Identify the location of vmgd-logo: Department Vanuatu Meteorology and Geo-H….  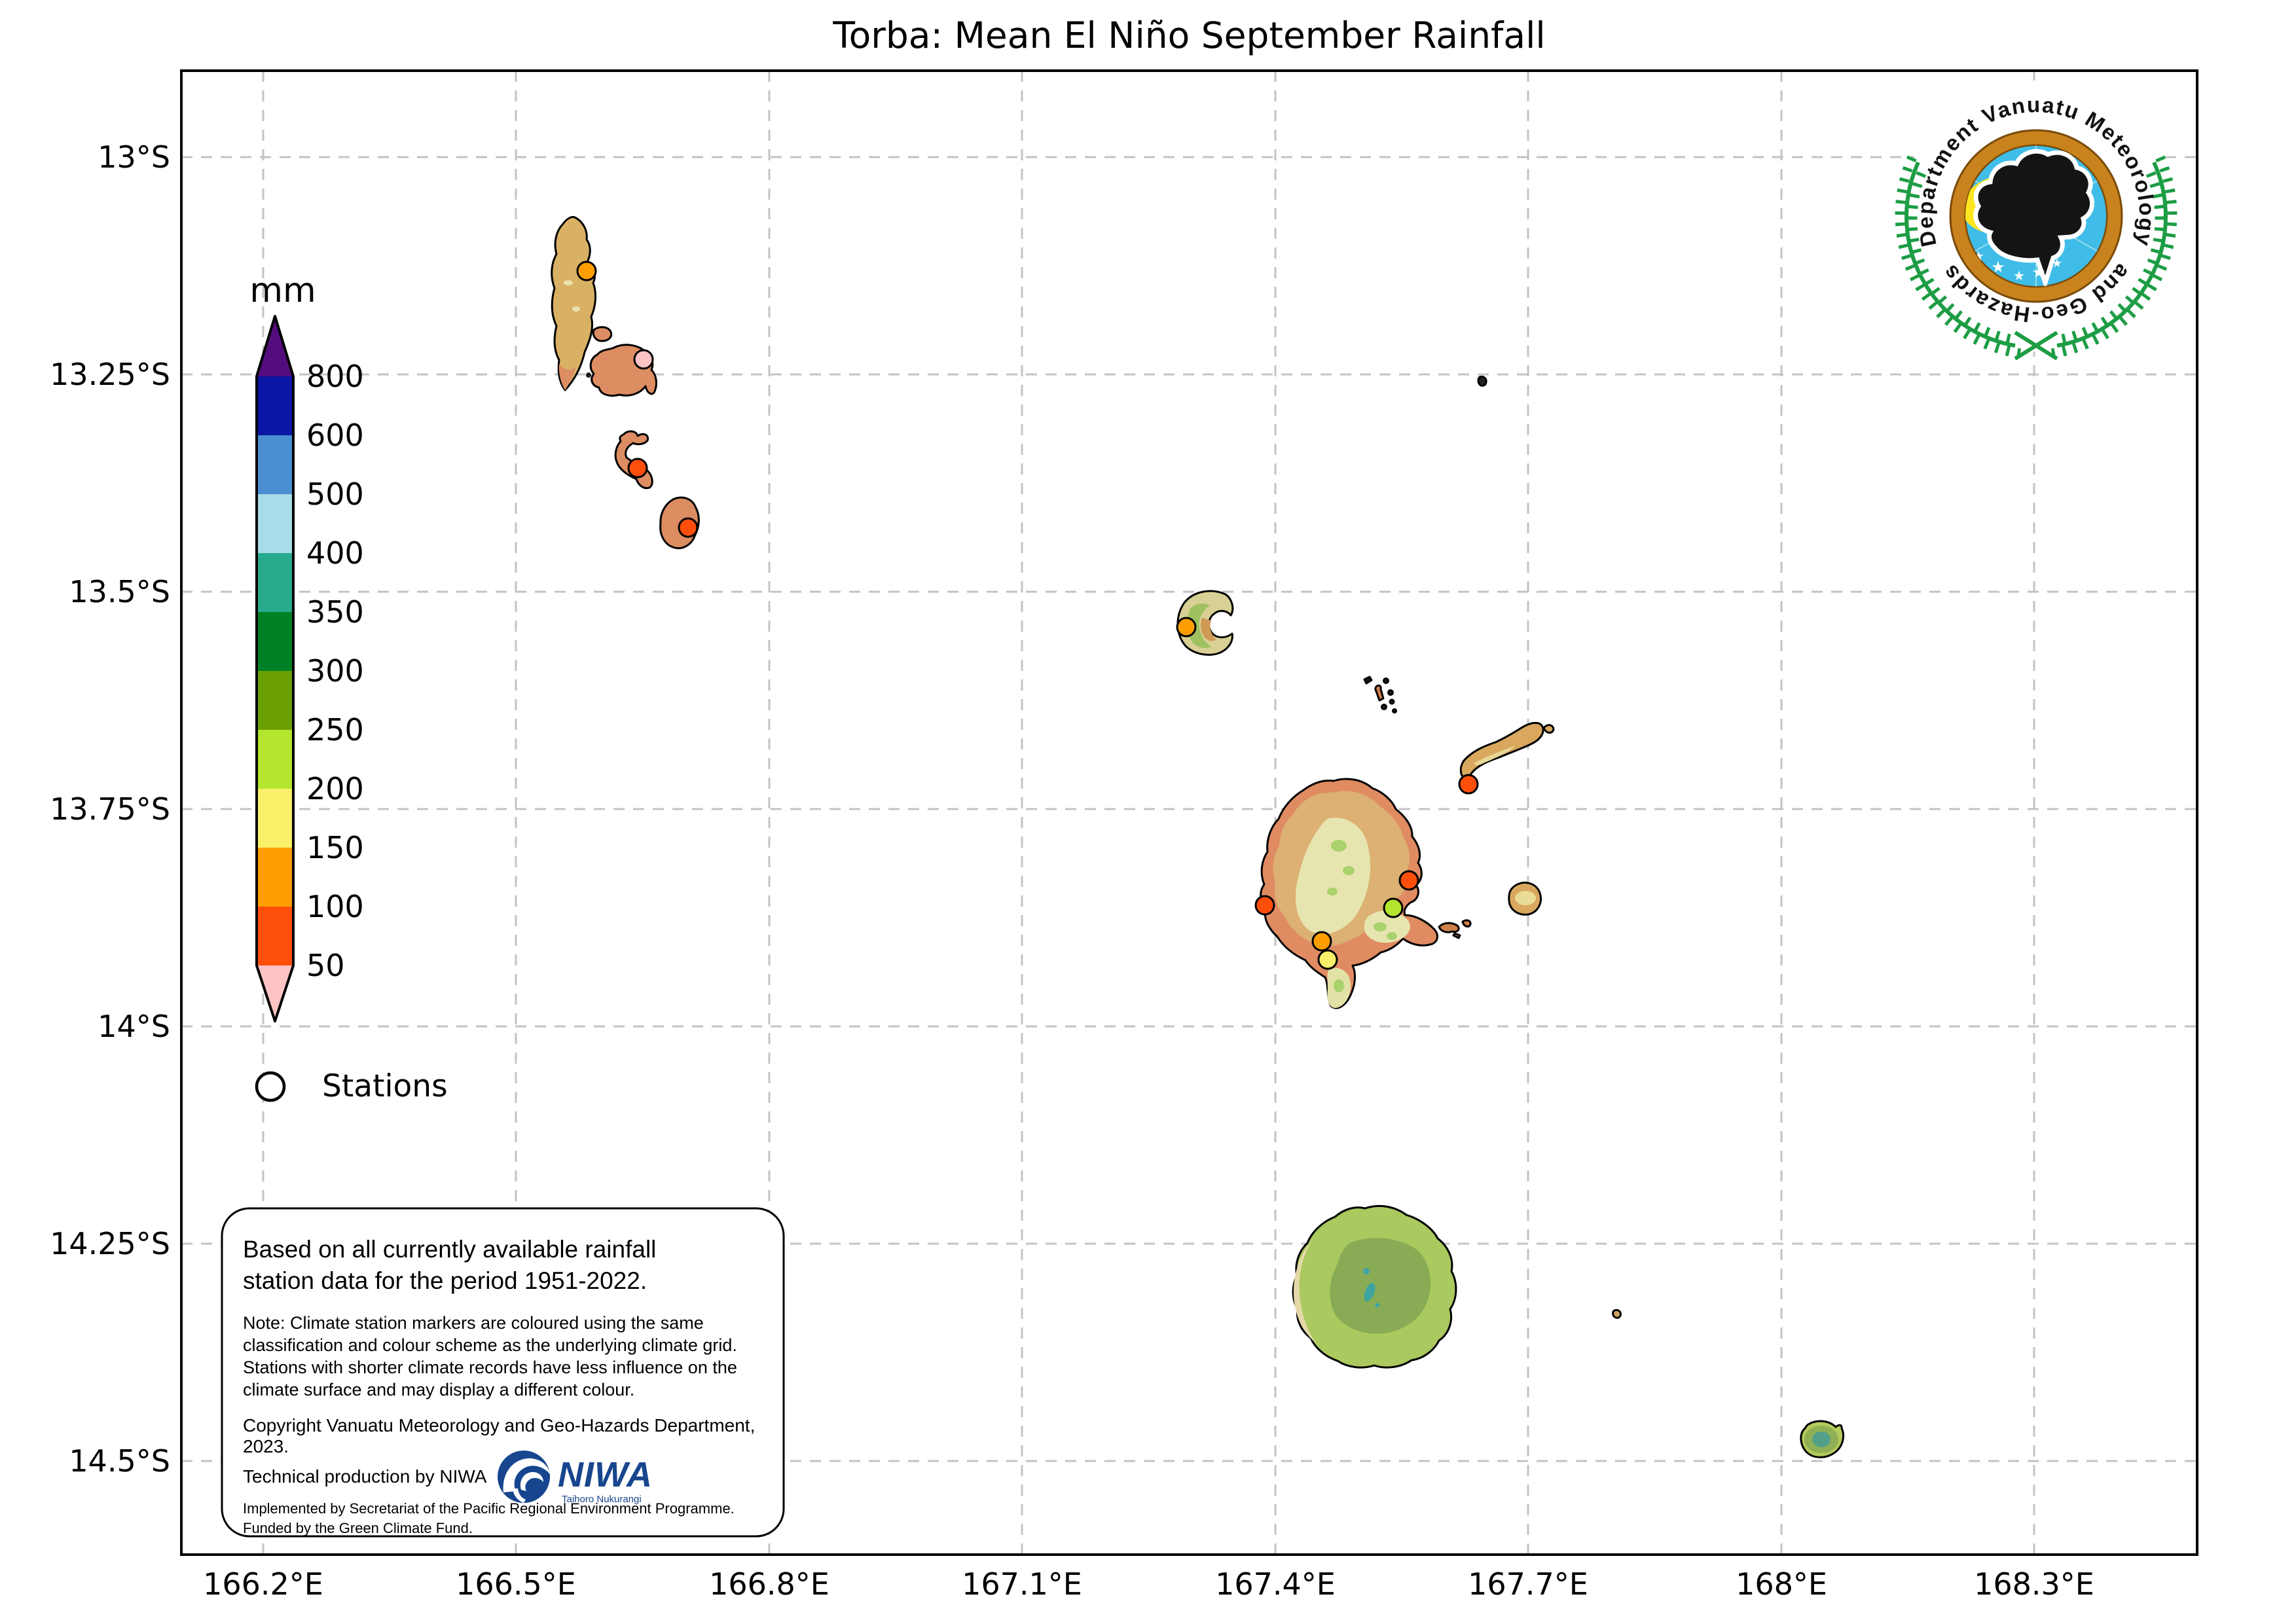
(2036, 221).